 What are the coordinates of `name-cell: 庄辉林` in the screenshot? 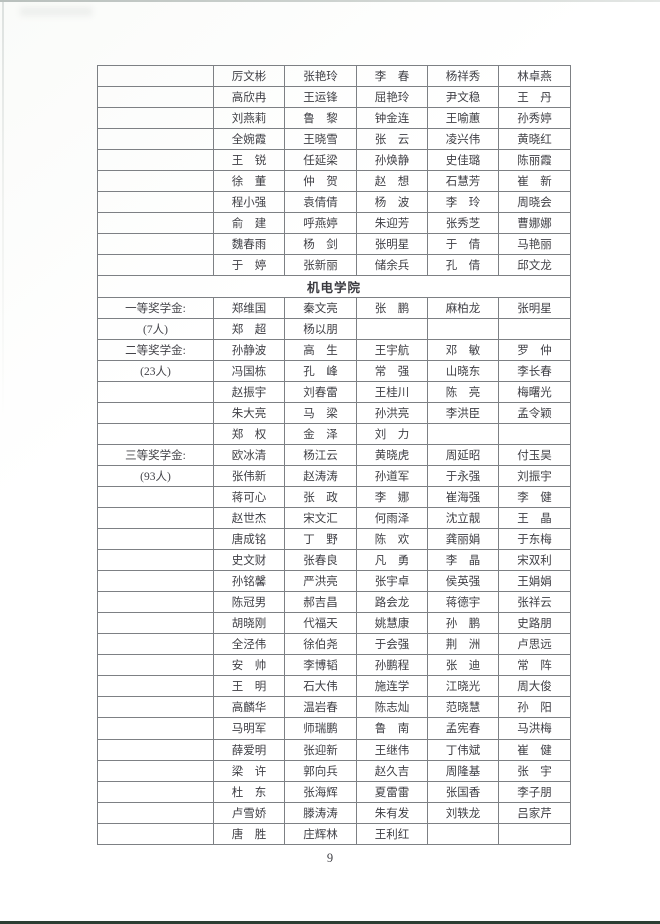 It's located at (320, 833).